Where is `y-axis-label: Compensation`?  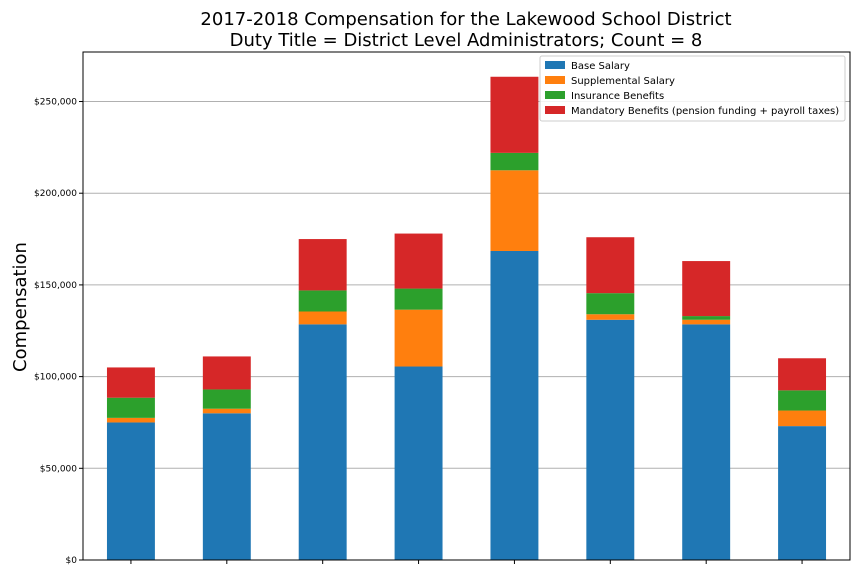
y-axis-label: Compensation is located at coordinates (20, 307).